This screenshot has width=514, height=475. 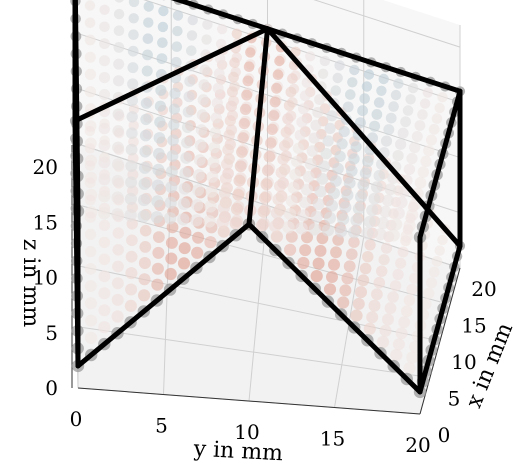 What do you see at coordinates (454, 399) in the screenshot?
I see `x-tick-label: 5` at bounding box center [454, 399].